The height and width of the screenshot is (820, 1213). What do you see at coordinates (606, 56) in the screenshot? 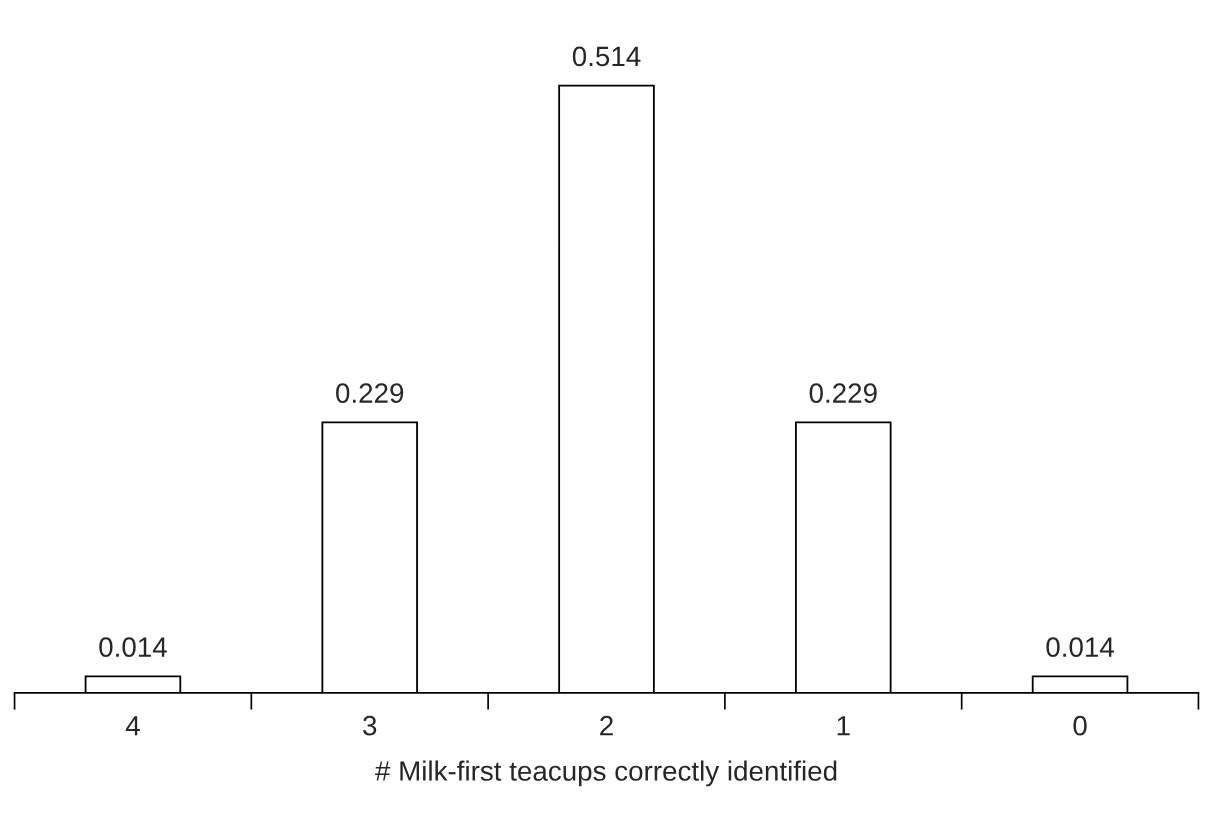
I see `data-label: 0.514` at bounding box center [606, 56].